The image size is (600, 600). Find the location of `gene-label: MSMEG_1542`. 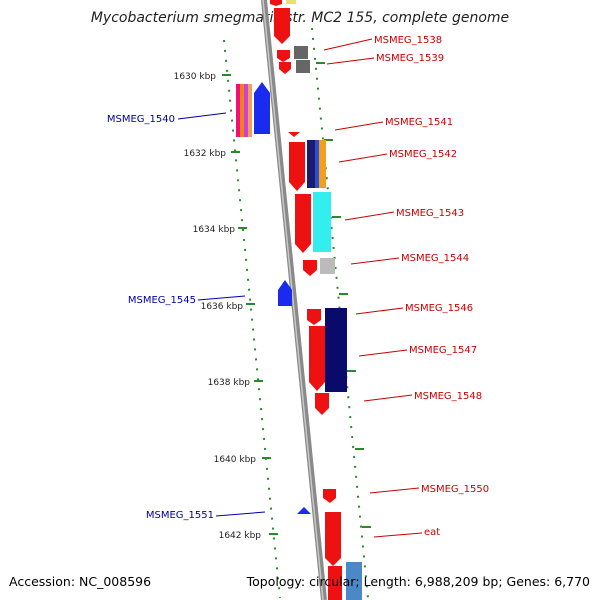

gene-label: MSMEG_1542 is located at coordinates (423, 154).